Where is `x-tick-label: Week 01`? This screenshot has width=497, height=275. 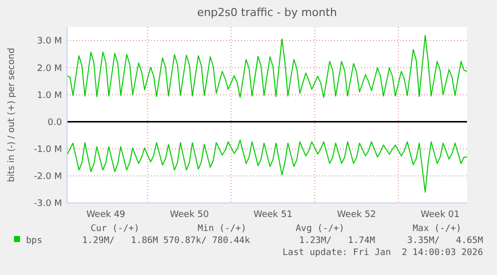 x-tick-label: Week 01 is located at coordinates (440, 215).